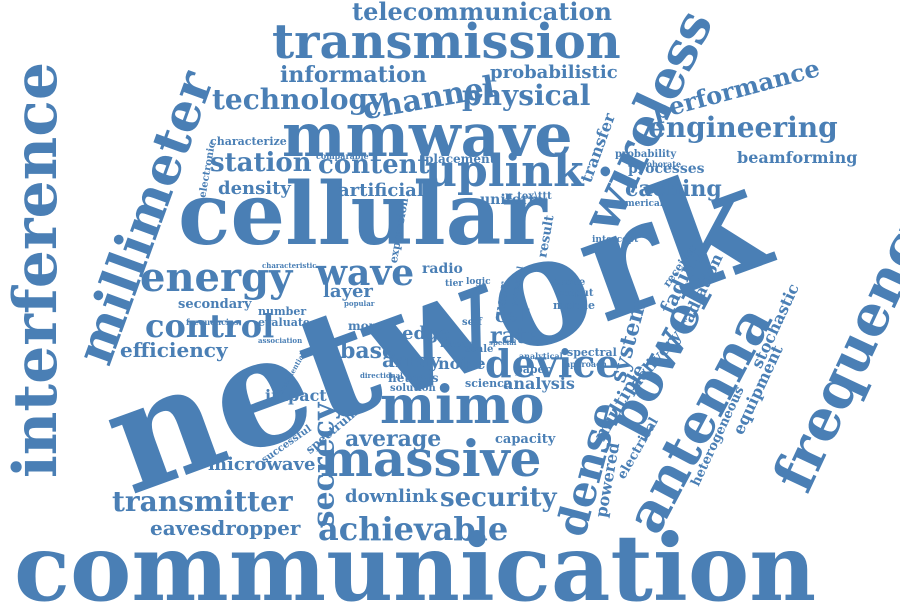 This screenshot has height=616, width=900. I want to click on word-more: more, so click(365, 326).